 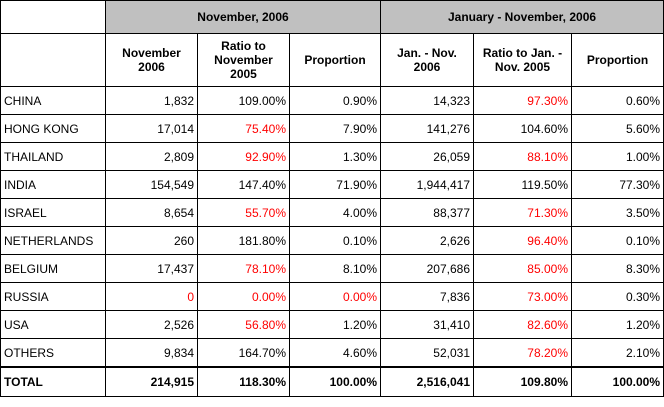 What do you see at coordinates (243, 381) in the screenshot?
I see `total-nov-ratio: 118.30%` at bounding box center [243, 381].